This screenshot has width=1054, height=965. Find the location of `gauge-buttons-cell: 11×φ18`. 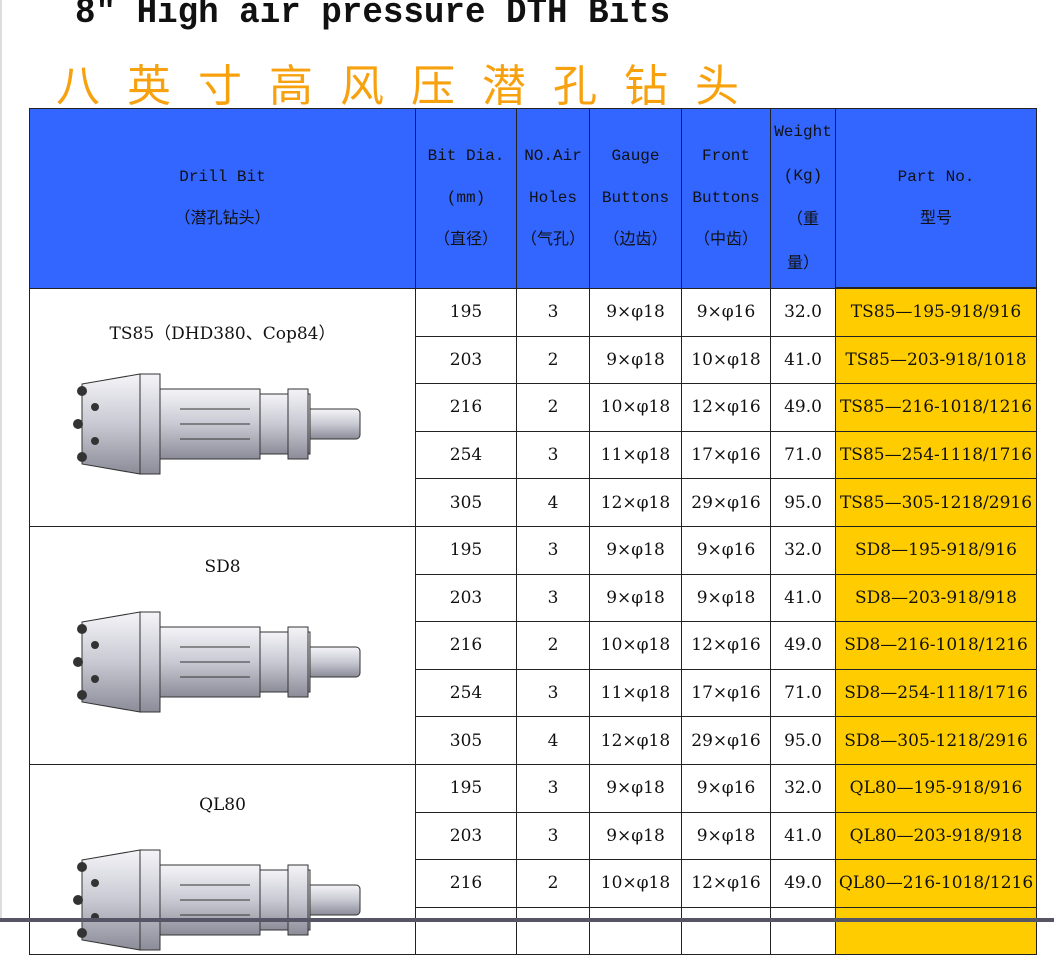

gauge-buttons-cell: 11×φ18 is located at coordinates (635, 693).